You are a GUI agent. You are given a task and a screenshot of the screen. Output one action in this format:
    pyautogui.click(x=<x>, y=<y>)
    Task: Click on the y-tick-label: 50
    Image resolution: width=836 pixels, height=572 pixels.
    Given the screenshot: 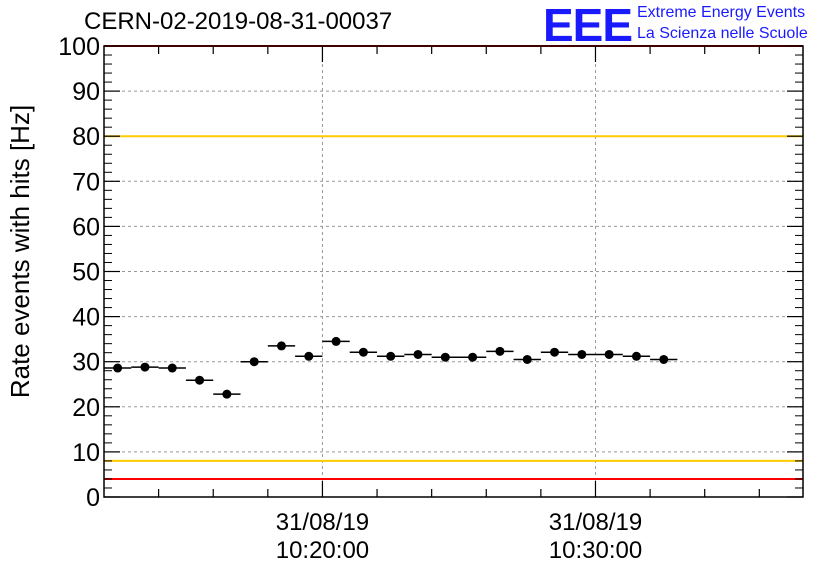 What is the action you would take?
    pyautogui.click(x=86, y=273)
    